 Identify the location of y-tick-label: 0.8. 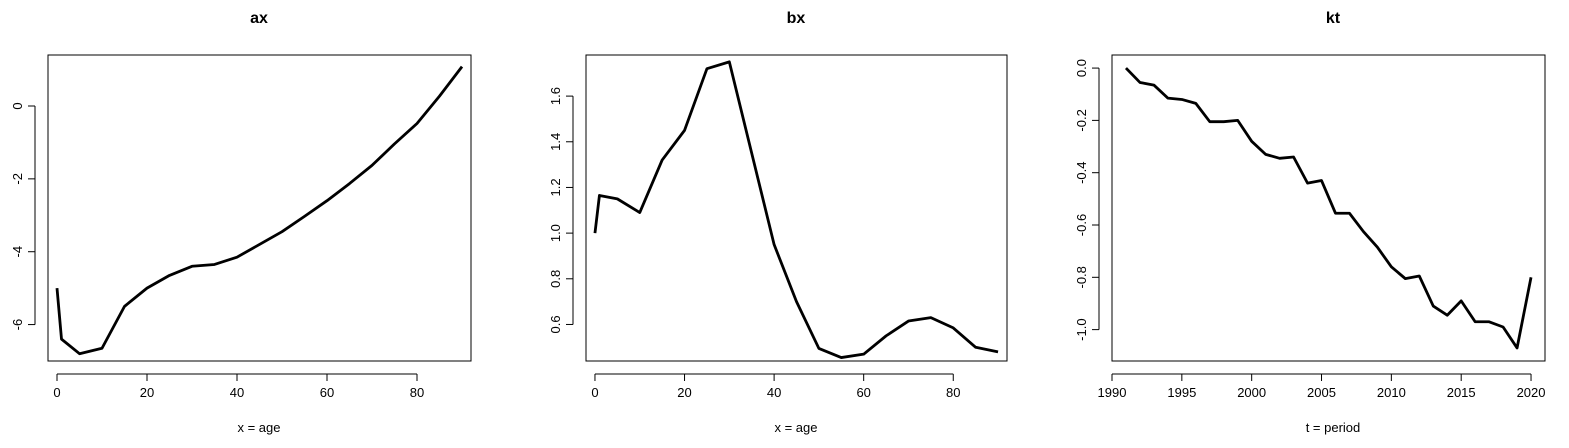
(555, 279).